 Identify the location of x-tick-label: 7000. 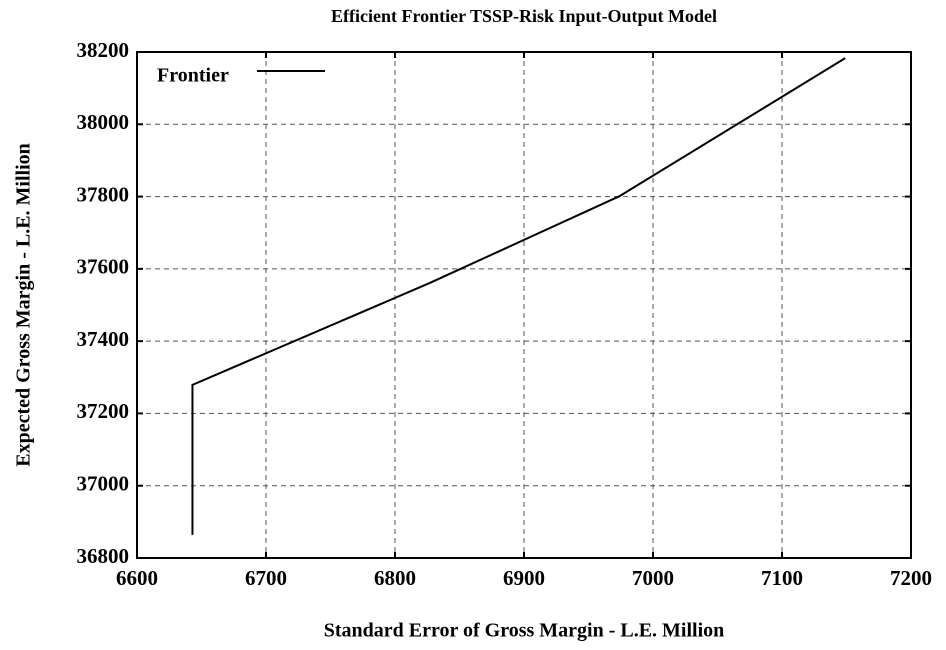
(653, 578).